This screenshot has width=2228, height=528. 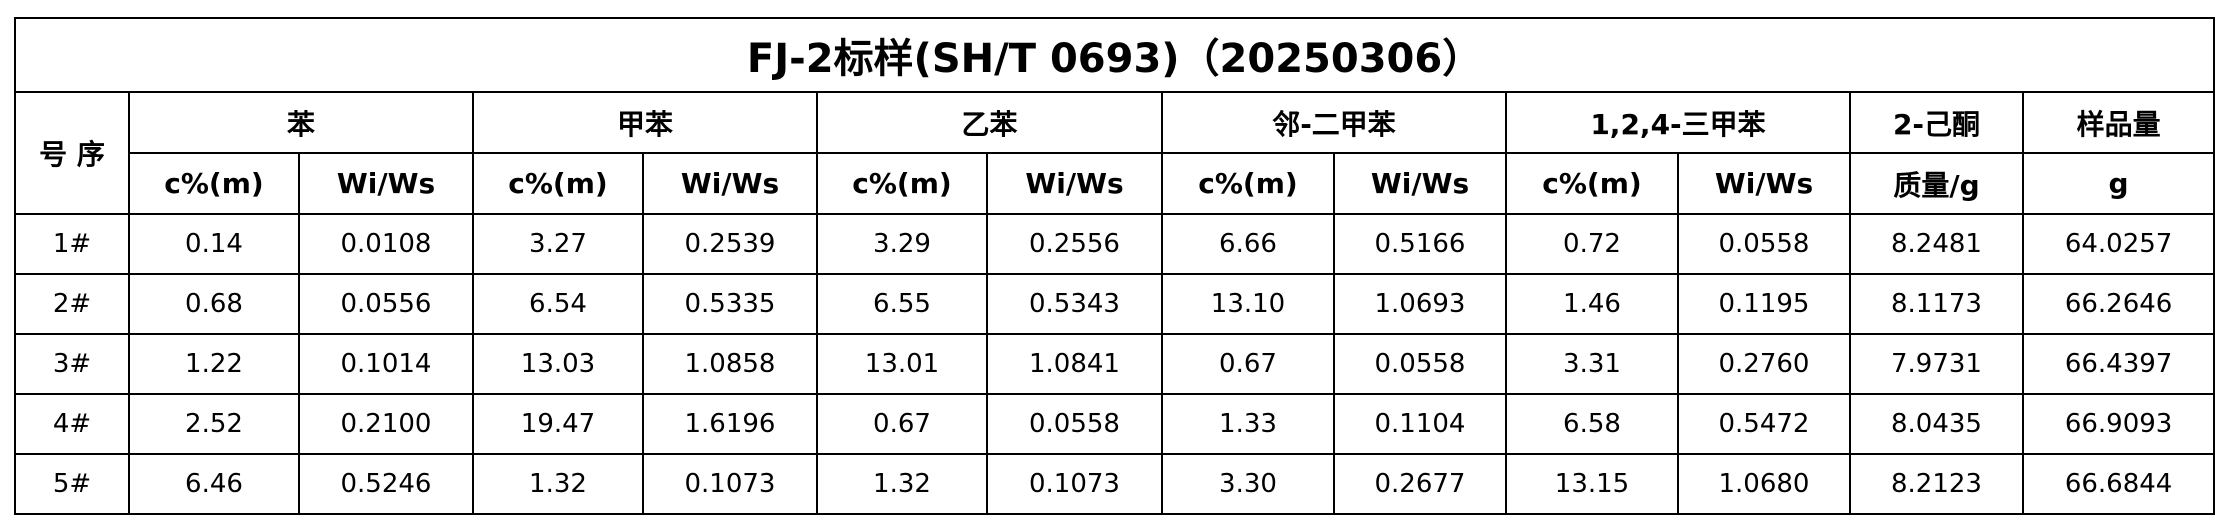 What do you see at coordinates (1936, 484) in the screenshot?
I see `table-cell: 8.2123` at bounding box center [1936, 484].